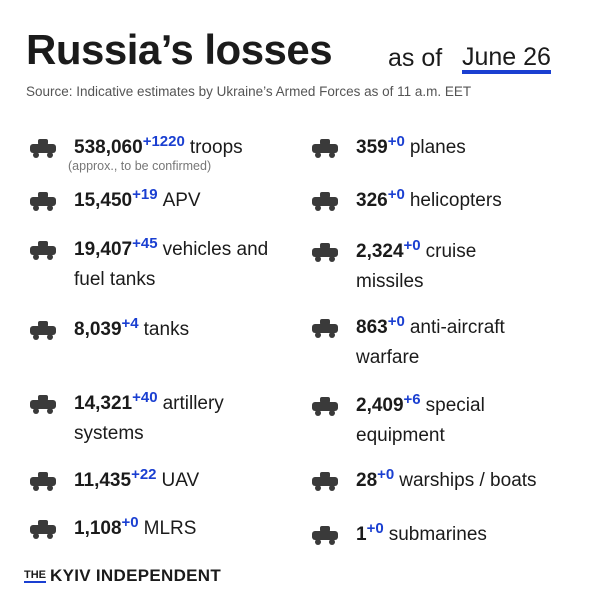 This screenshot has width=600, height=600. What do you see at coordinates (145, 243) in the screenshot?
I see `change: +45` at bounding box center [145, 243].